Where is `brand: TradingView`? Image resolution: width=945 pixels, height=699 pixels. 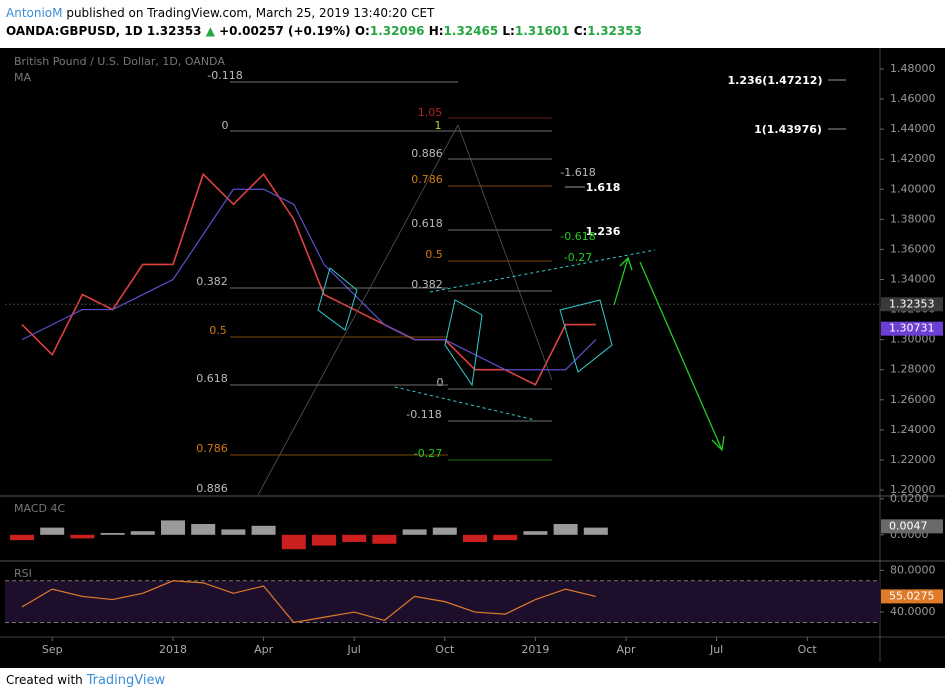
brand: TradingView is located at coordinates (126, 680).